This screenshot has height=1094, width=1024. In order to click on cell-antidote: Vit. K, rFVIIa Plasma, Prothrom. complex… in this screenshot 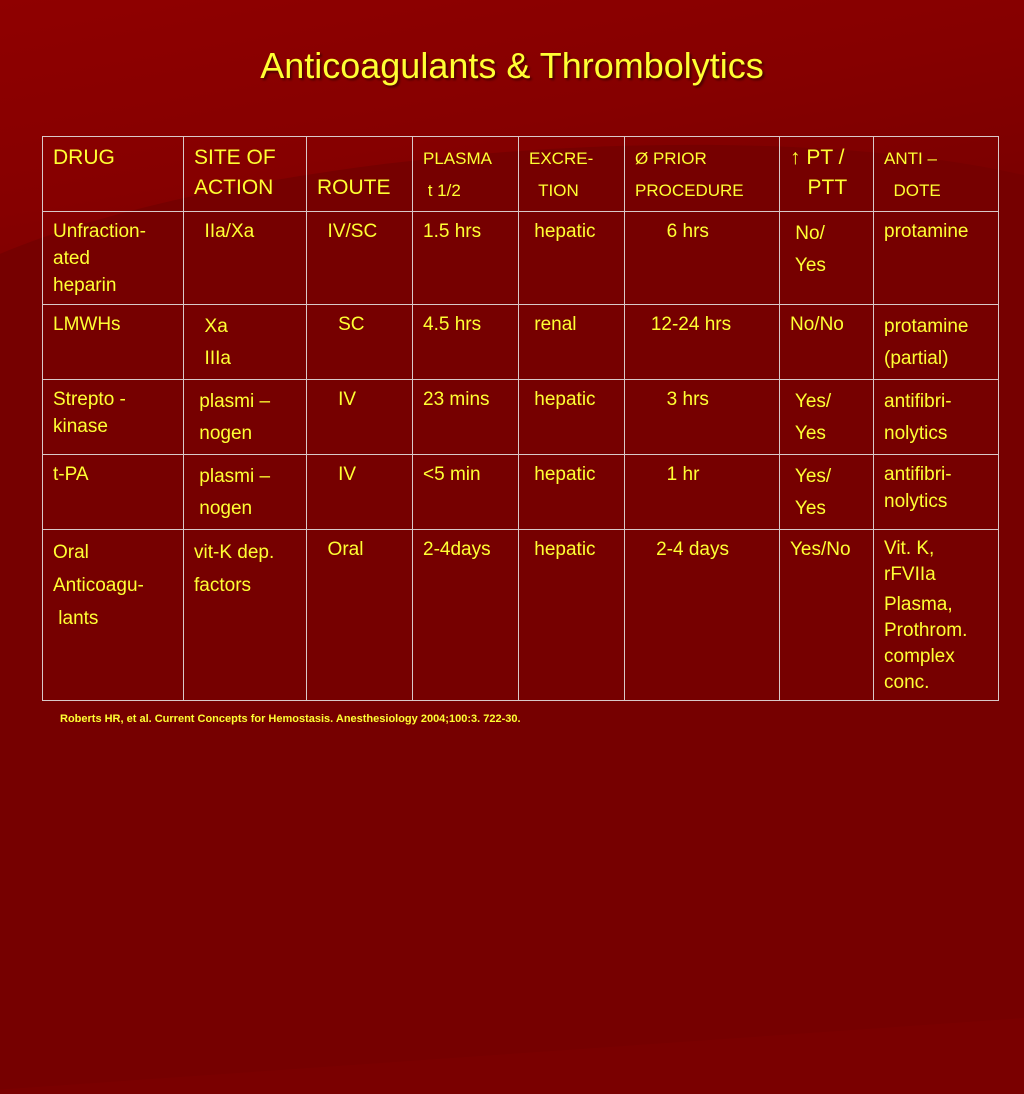, I will do `click(936, 615)`.